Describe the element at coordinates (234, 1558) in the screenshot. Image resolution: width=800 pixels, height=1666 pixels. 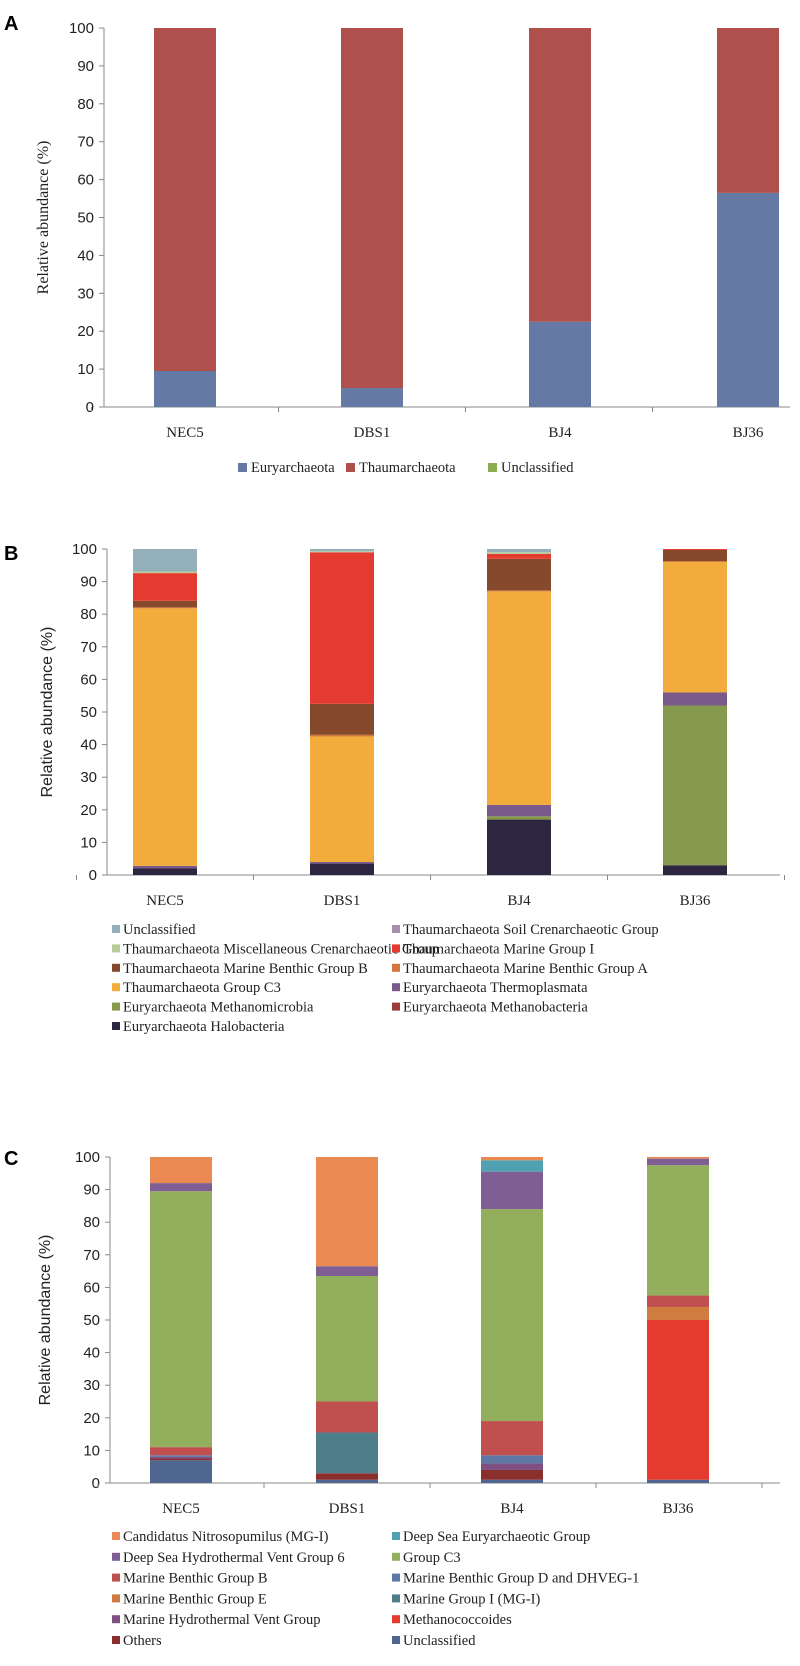
I see `legend-label: Deep Sea Hydrothermal Vent Group 6` at that location.